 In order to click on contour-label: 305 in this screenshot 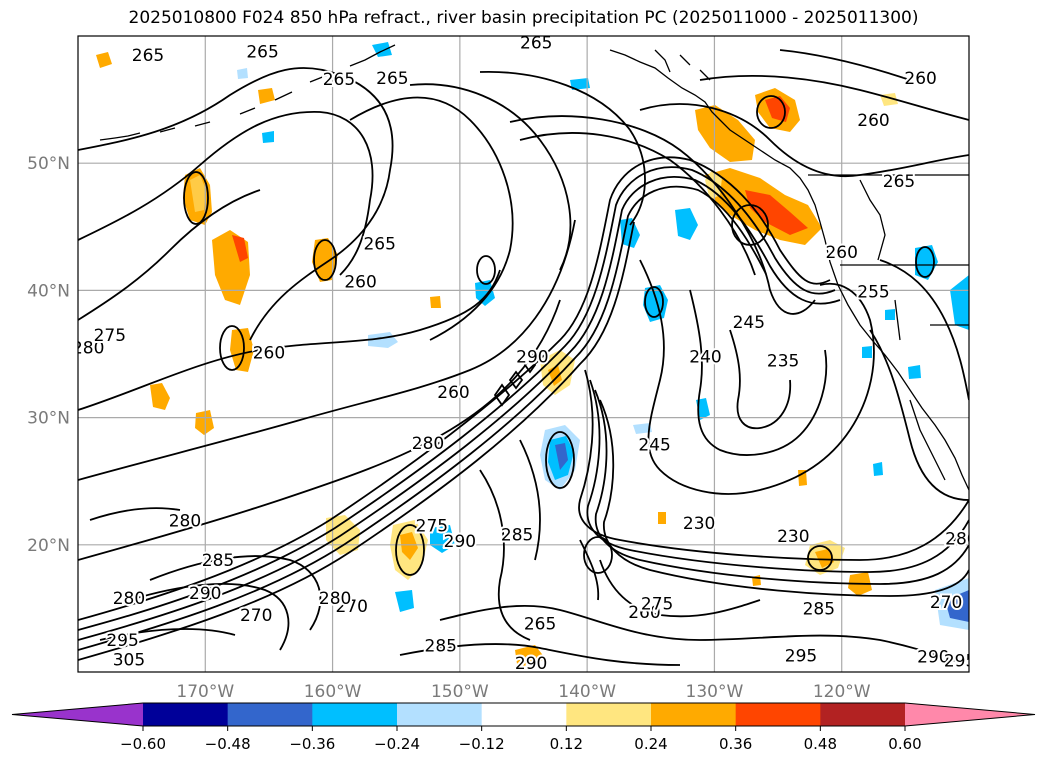, I will do `click(129, 660)`.